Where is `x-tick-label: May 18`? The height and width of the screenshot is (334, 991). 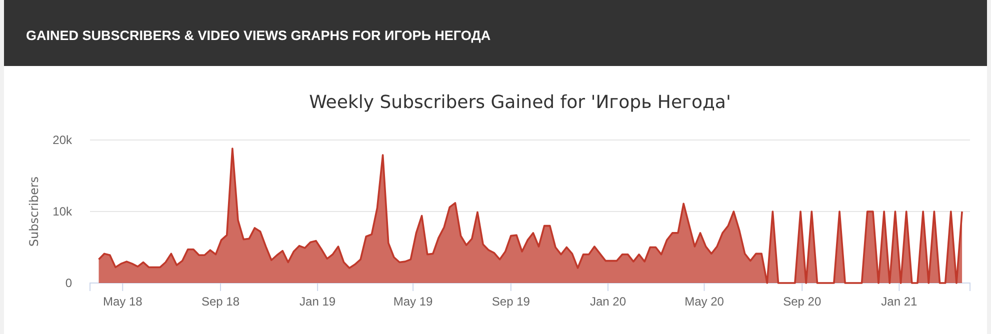
x-tick-label: May 18 is located at coordinates (122, 301).